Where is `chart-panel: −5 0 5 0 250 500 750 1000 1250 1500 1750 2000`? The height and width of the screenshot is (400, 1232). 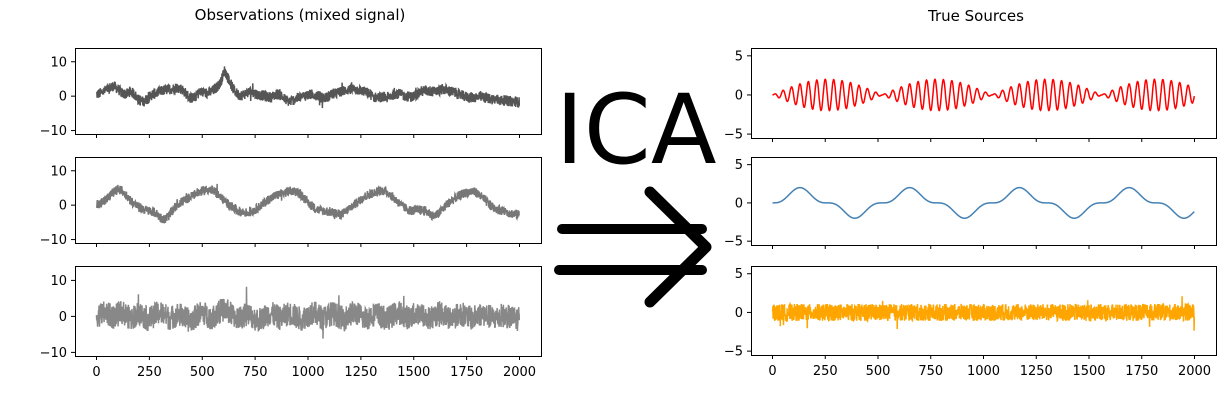 chart-panel: −5 0 5 0 250 500 750 1000 1250 1500 1750 2000 is located at coordinates (970, 322).